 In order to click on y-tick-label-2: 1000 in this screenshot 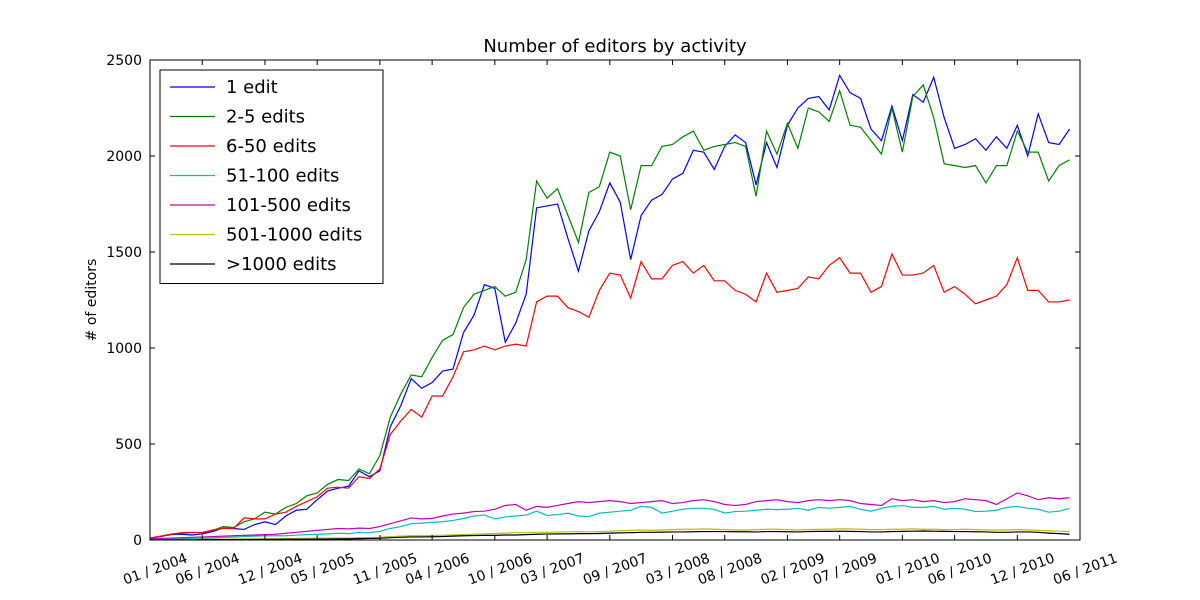, I will do `click(124, 349)`.